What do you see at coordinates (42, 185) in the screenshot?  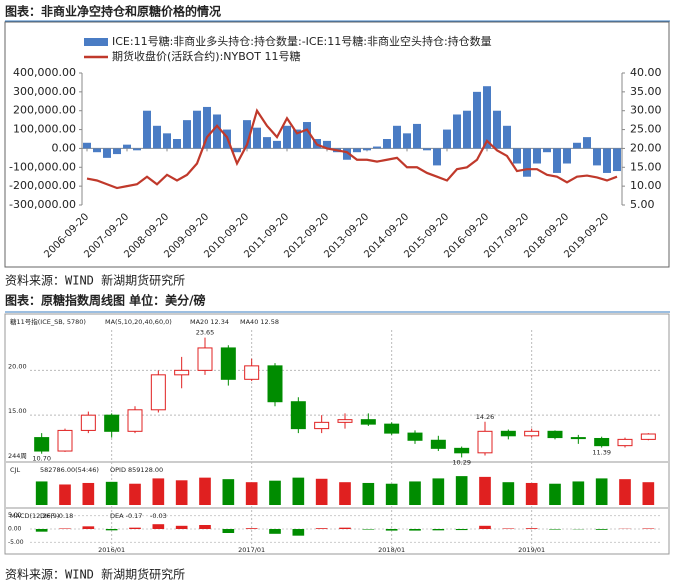 I see `y-tick-label: -200,000.00` at bounding box center [42, 185].